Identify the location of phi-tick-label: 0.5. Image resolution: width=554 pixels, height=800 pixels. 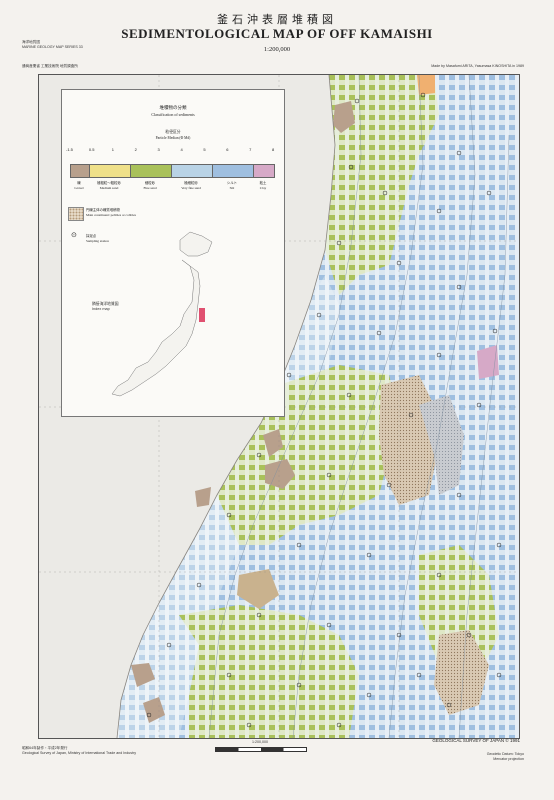
(91, 149).